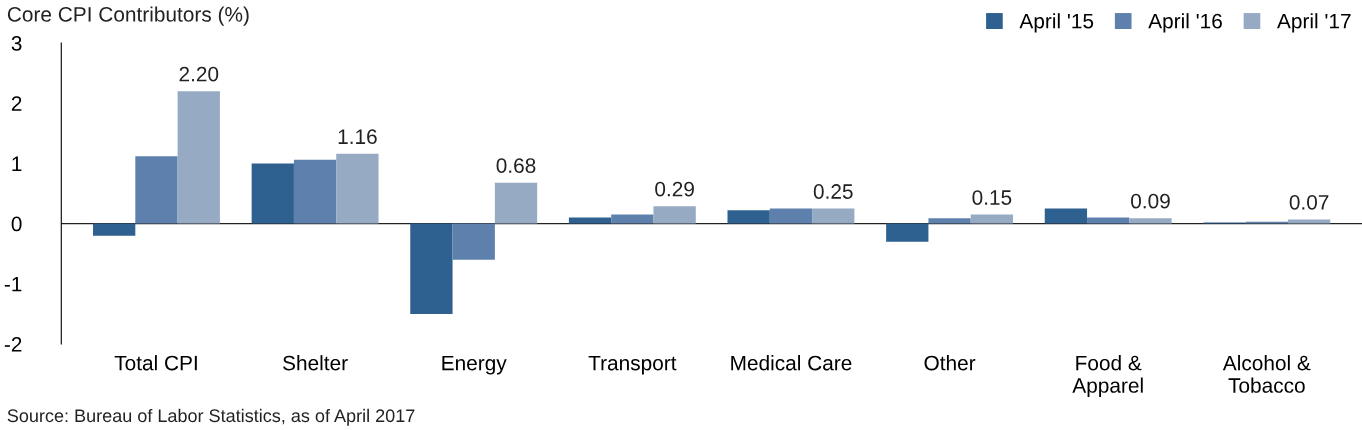  What do you see at coordinates (16, 43) in the screenshot?
I see `y-tick-label: 3` at bounding box center [16, 43].